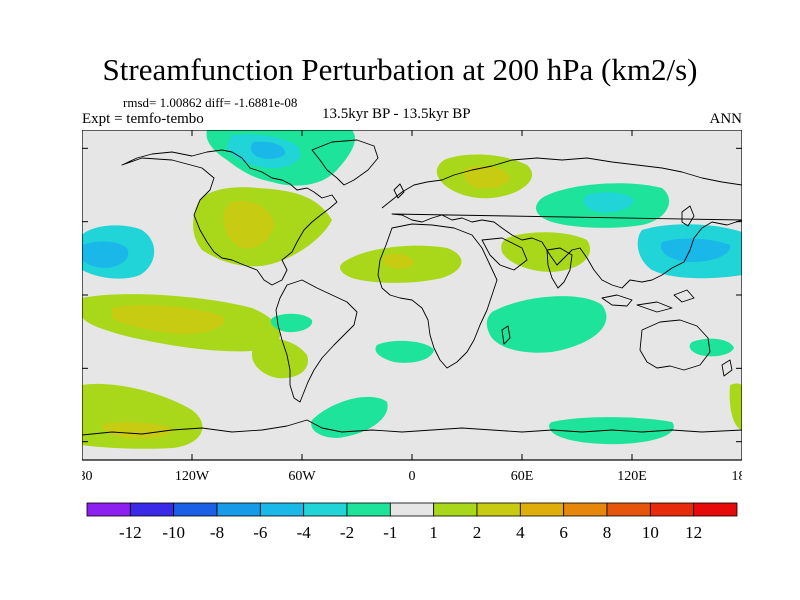 This screenshot has height=600, width=800. Describe the element at coordinates (648, 301) in the screenshot. I see `coast-indonesia` at that location.